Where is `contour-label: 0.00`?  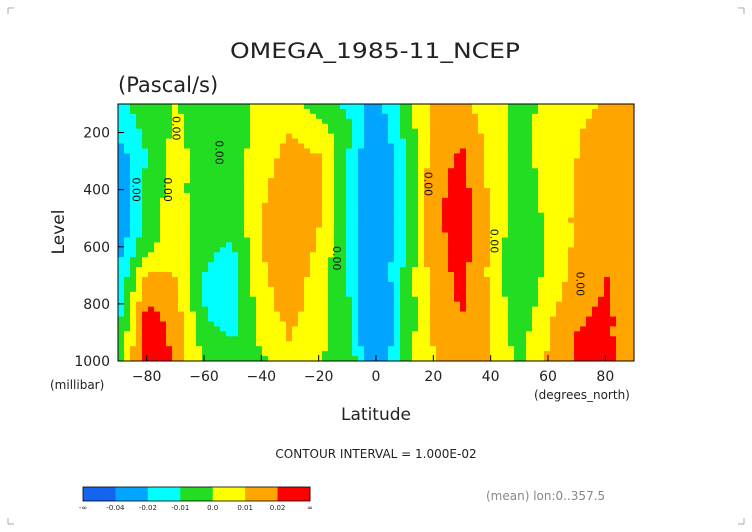 contour-label: 0.00 is located at coordinates (218, 152).